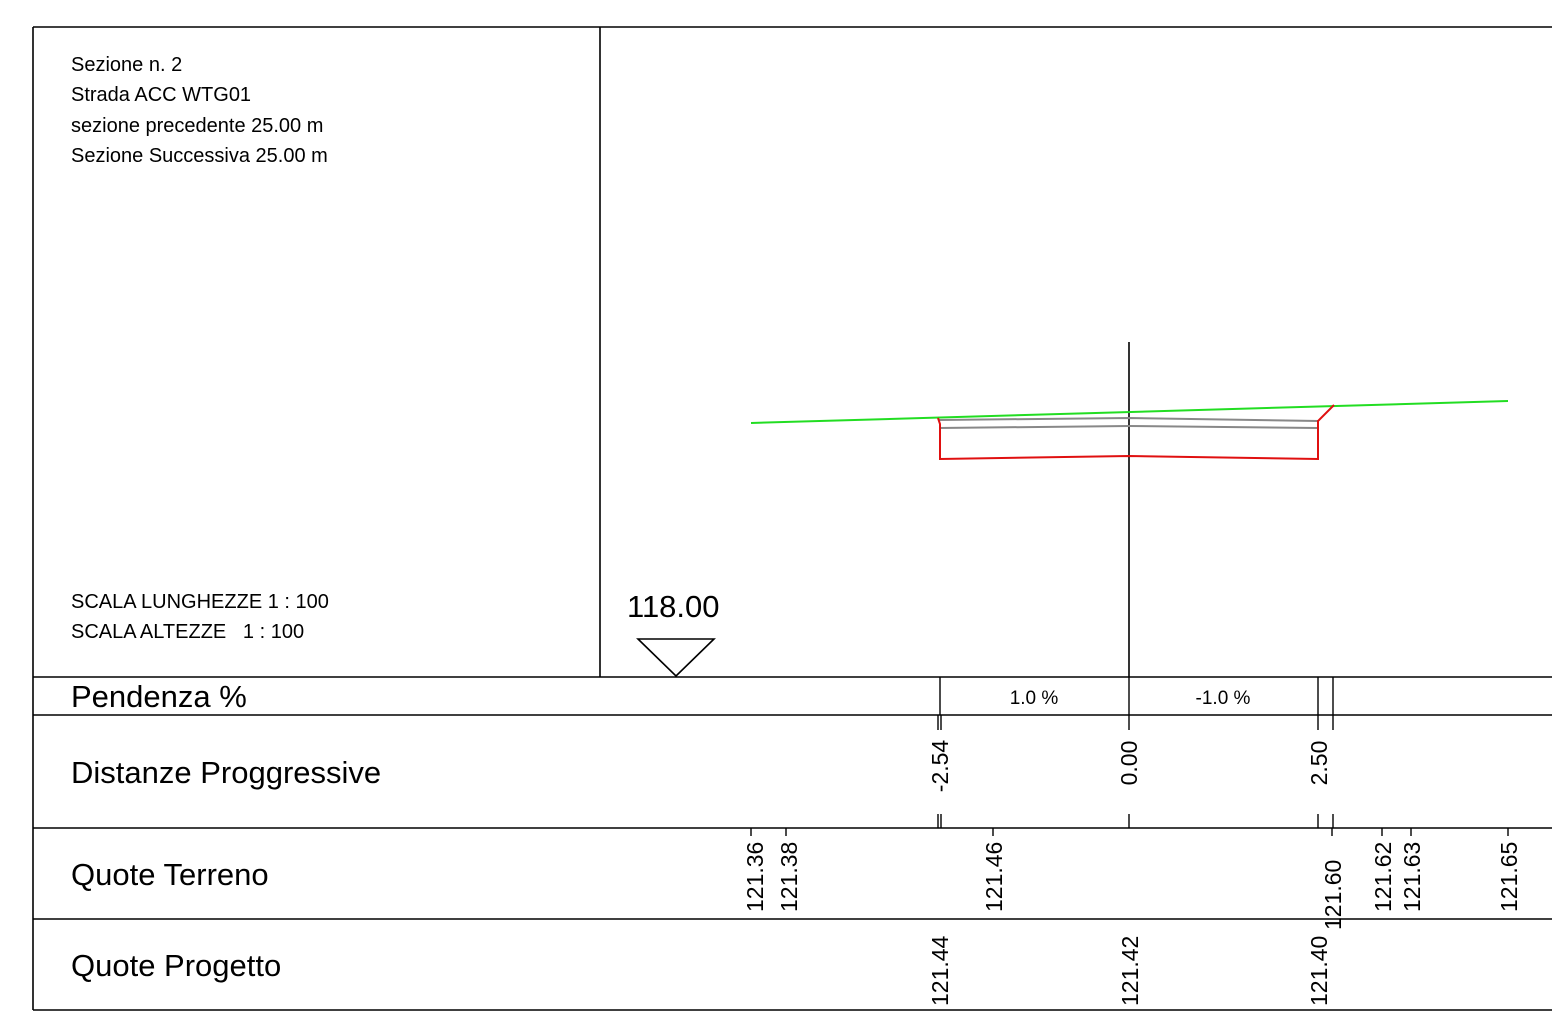 This screenshot has height=1017, width=1552. What do you see at coordinates (1509, 877) in the screenshot?
I see `ground-elevation-label: 121.65` at bounding box center [1509, 877].